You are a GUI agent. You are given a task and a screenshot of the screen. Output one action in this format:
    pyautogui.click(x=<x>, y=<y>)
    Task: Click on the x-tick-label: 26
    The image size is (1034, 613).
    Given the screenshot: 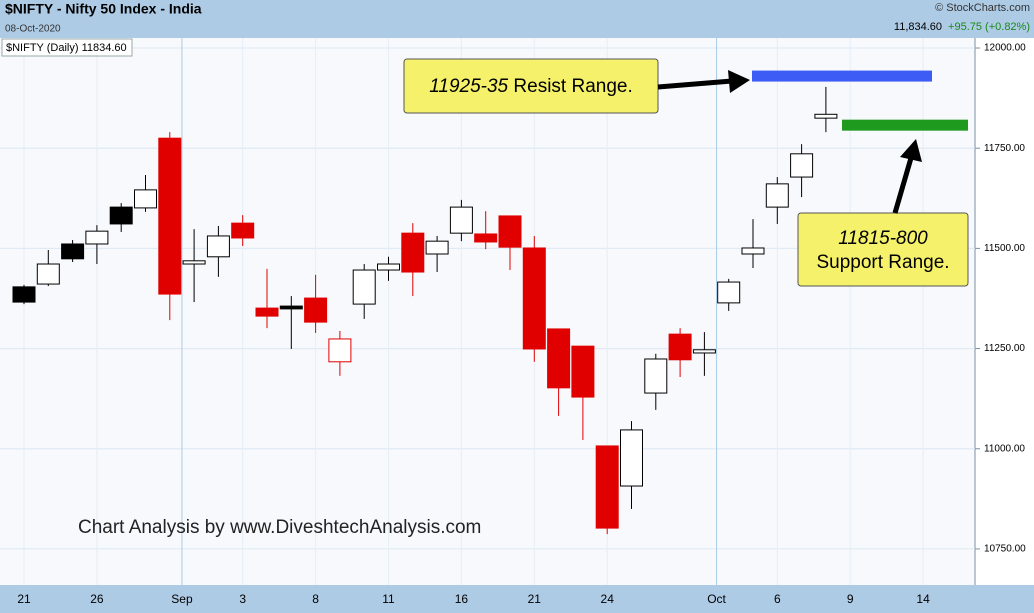 What is the action you would take?
    pyautogui.click(x=97, y=599)
    